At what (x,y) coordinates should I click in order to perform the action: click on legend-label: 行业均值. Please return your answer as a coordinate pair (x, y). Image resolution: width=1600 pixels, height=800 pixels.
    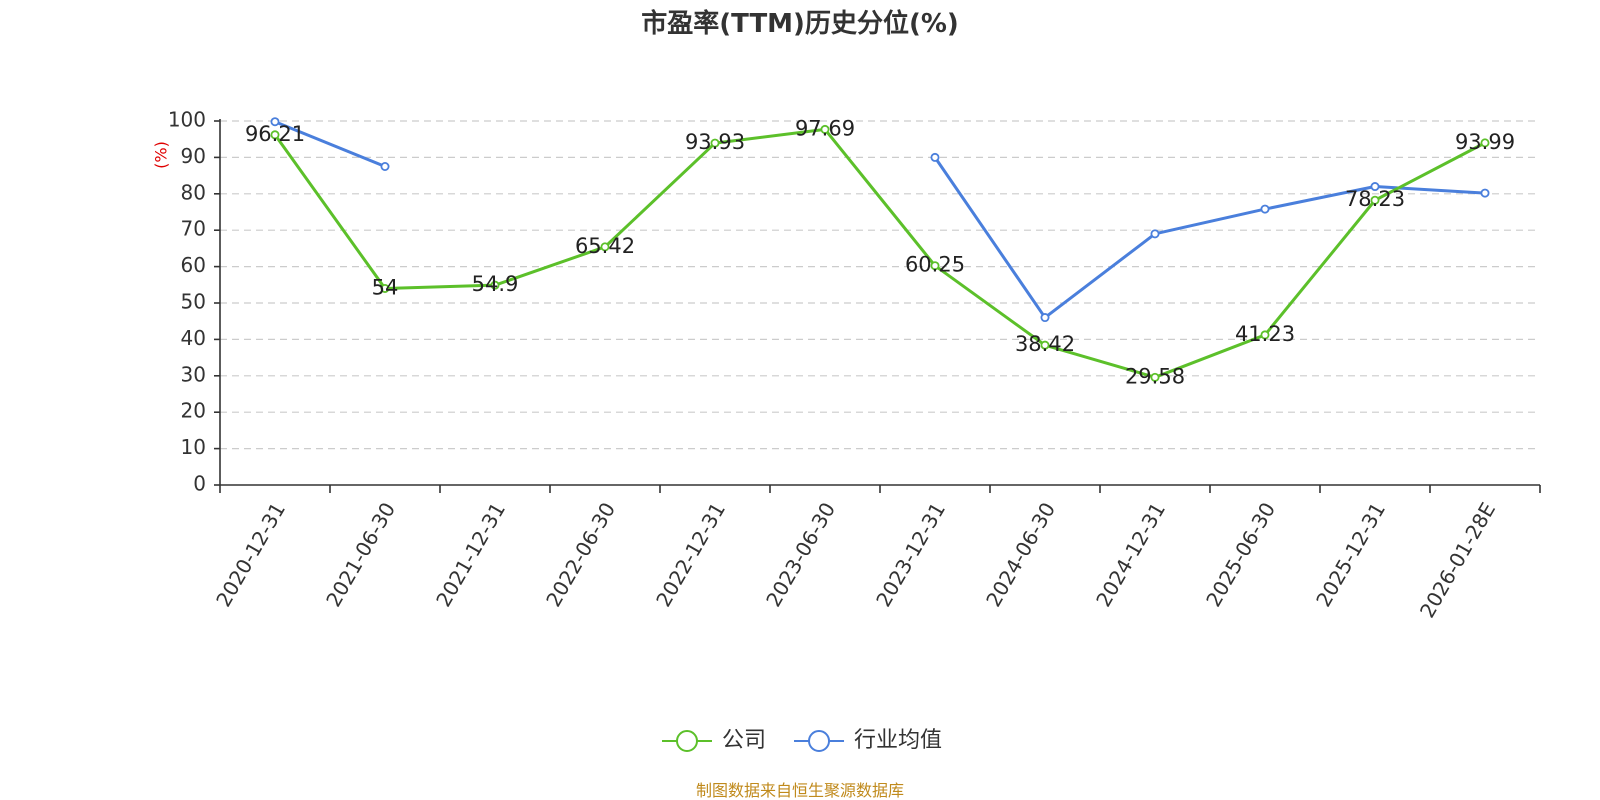
    Looking at the image, I should click on (898, 740).